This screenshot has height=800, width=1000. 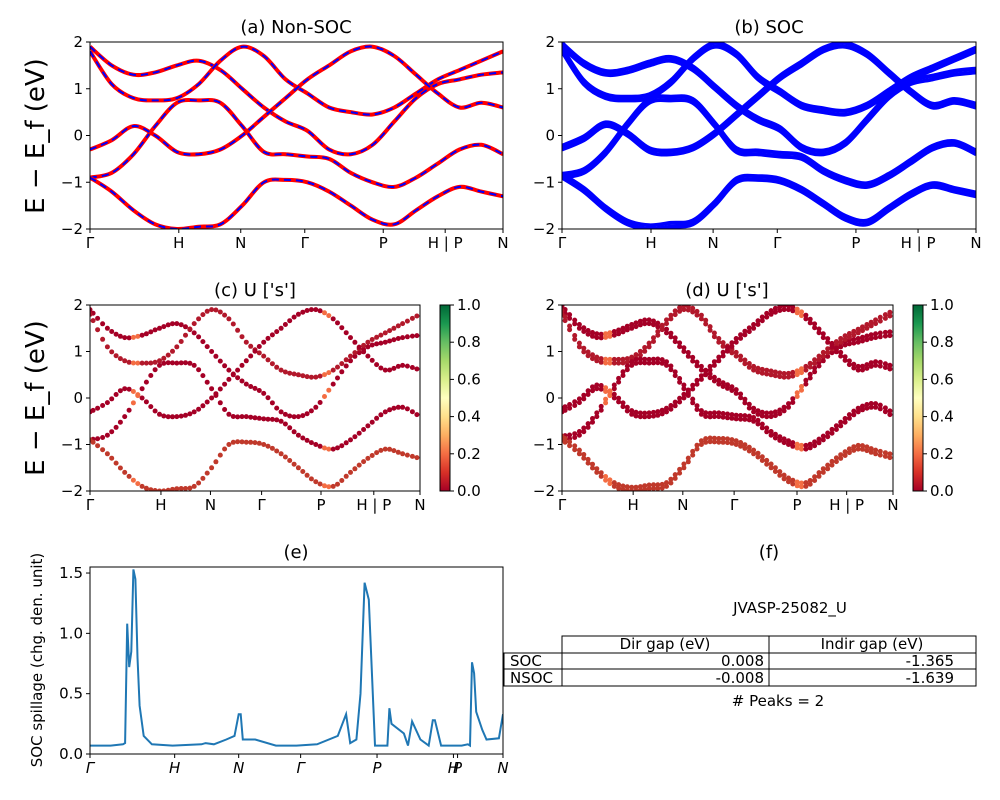 I want to click on table-row-label-nsoc: NSOC, so click(x=531, y=678).